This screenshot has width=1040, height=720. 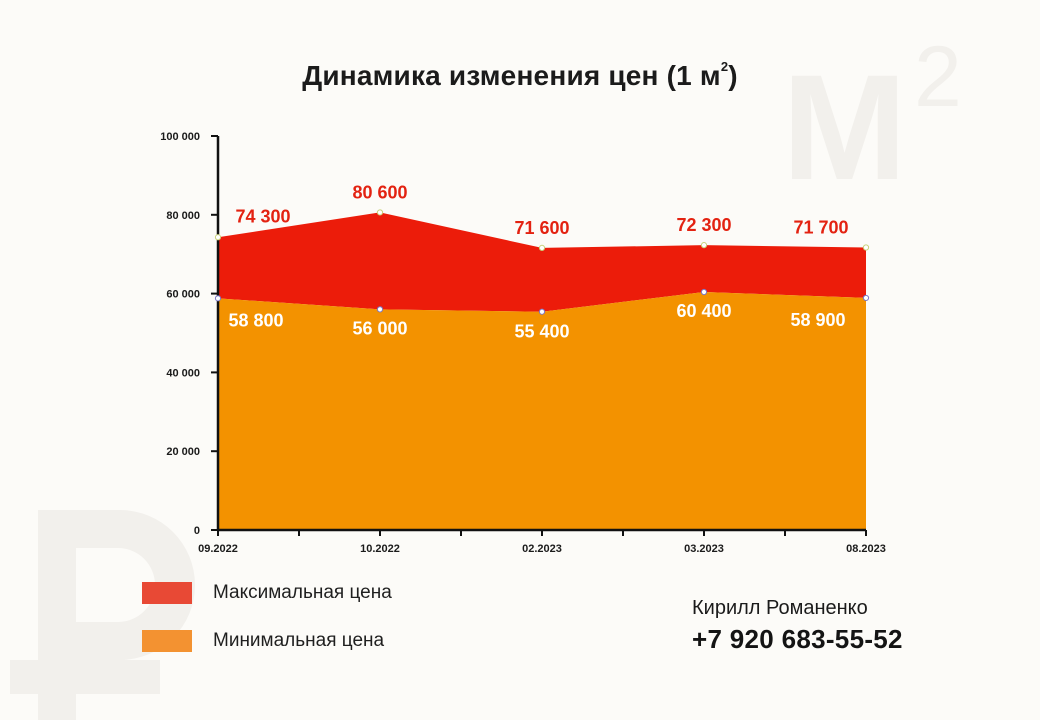 What do you see at coordinates (542, 262) in the screenshot?
I see `area-max-price` at bounding box center [542, 262].